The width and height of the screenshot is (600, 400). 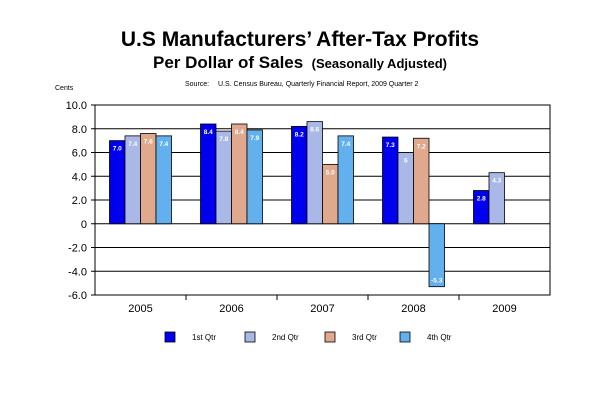 What do you see at coordinates (314, 130) in the screenshot?
I see `data-label: 8.6` at bounding box center [314, 130].